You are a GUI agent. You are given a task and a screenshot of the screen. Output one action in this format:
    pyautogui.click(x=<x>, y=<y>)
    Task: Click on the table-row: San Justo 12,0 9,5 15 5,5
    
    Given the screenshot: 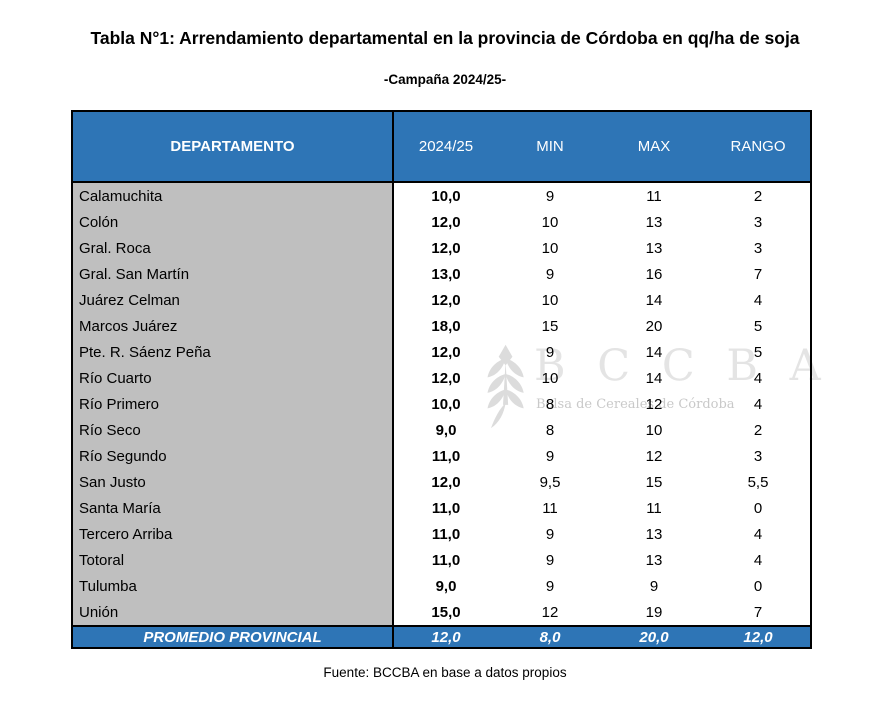 What is the action you would take?
    pyautogui.click(x=441, y=482)
    